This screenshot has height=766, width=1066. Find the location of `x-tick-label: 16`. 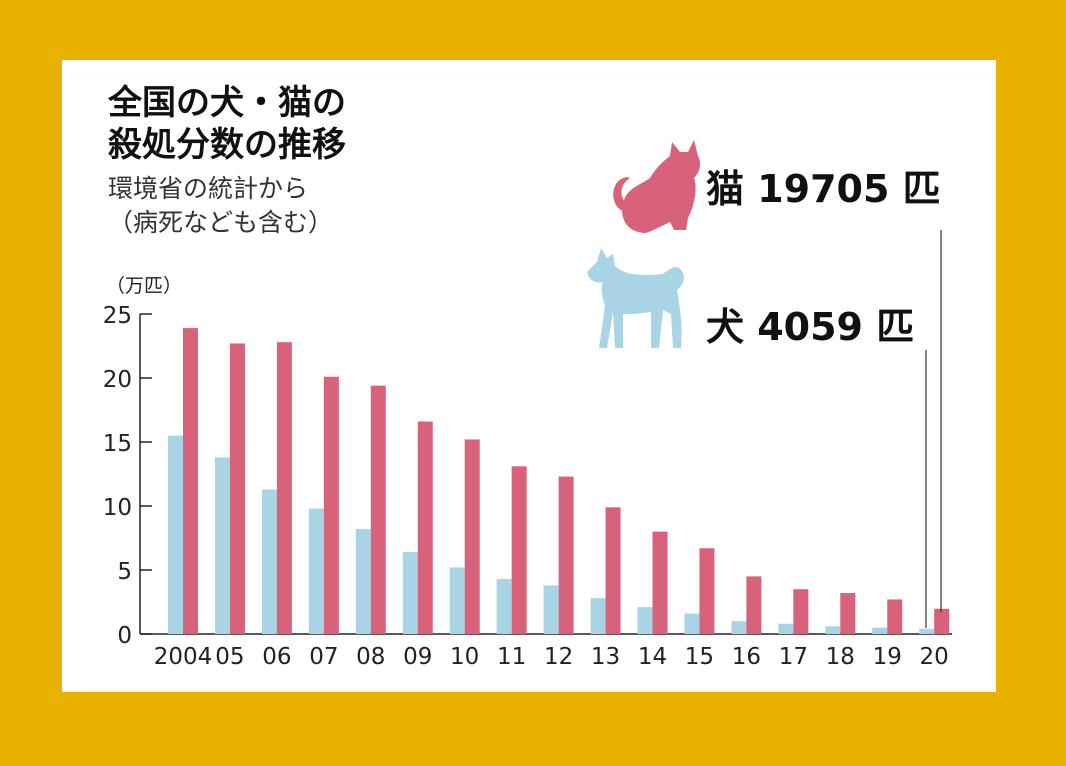

x-tick-label: 16 is located at coordinates (746, 657).